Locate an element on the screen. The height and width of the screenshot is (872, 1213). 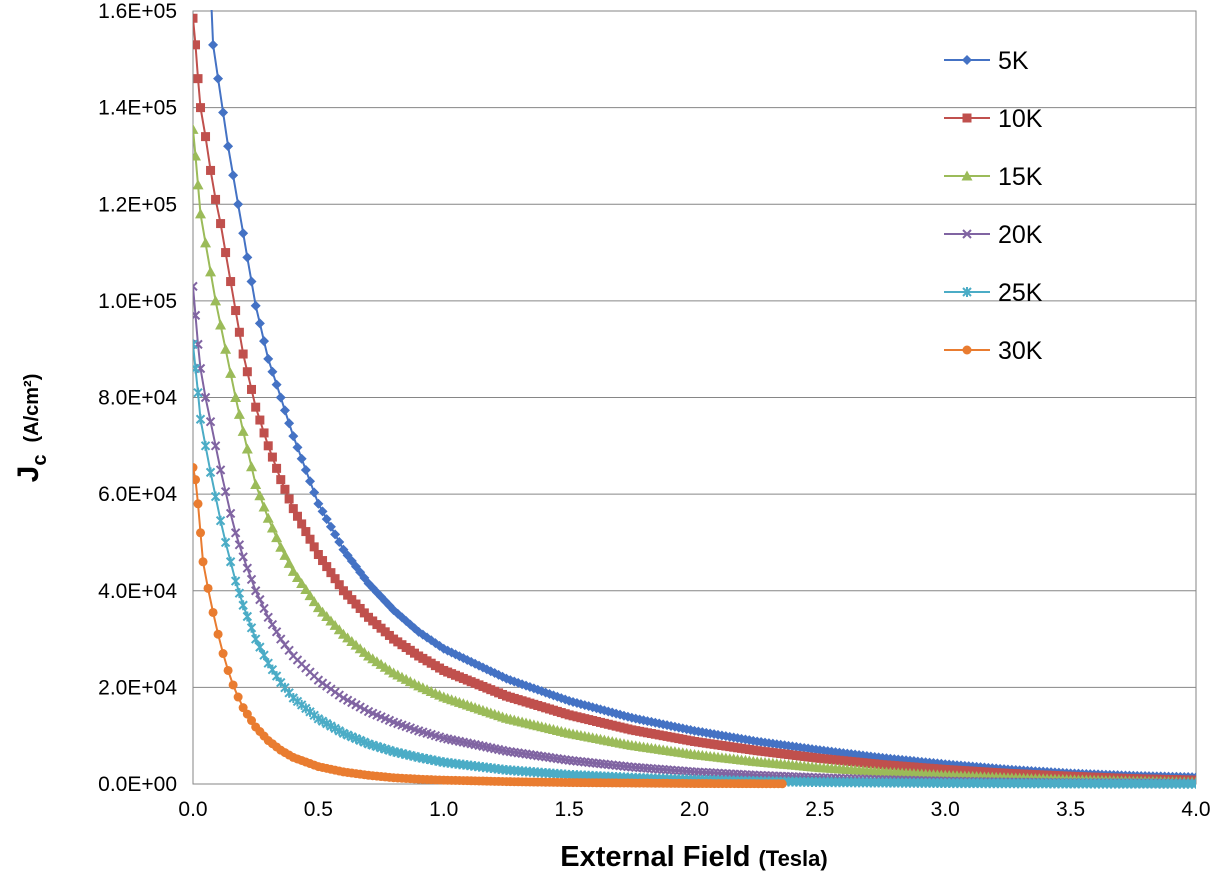
y-tick-label: 1.6E+05 is located at coordinates (137, 11).